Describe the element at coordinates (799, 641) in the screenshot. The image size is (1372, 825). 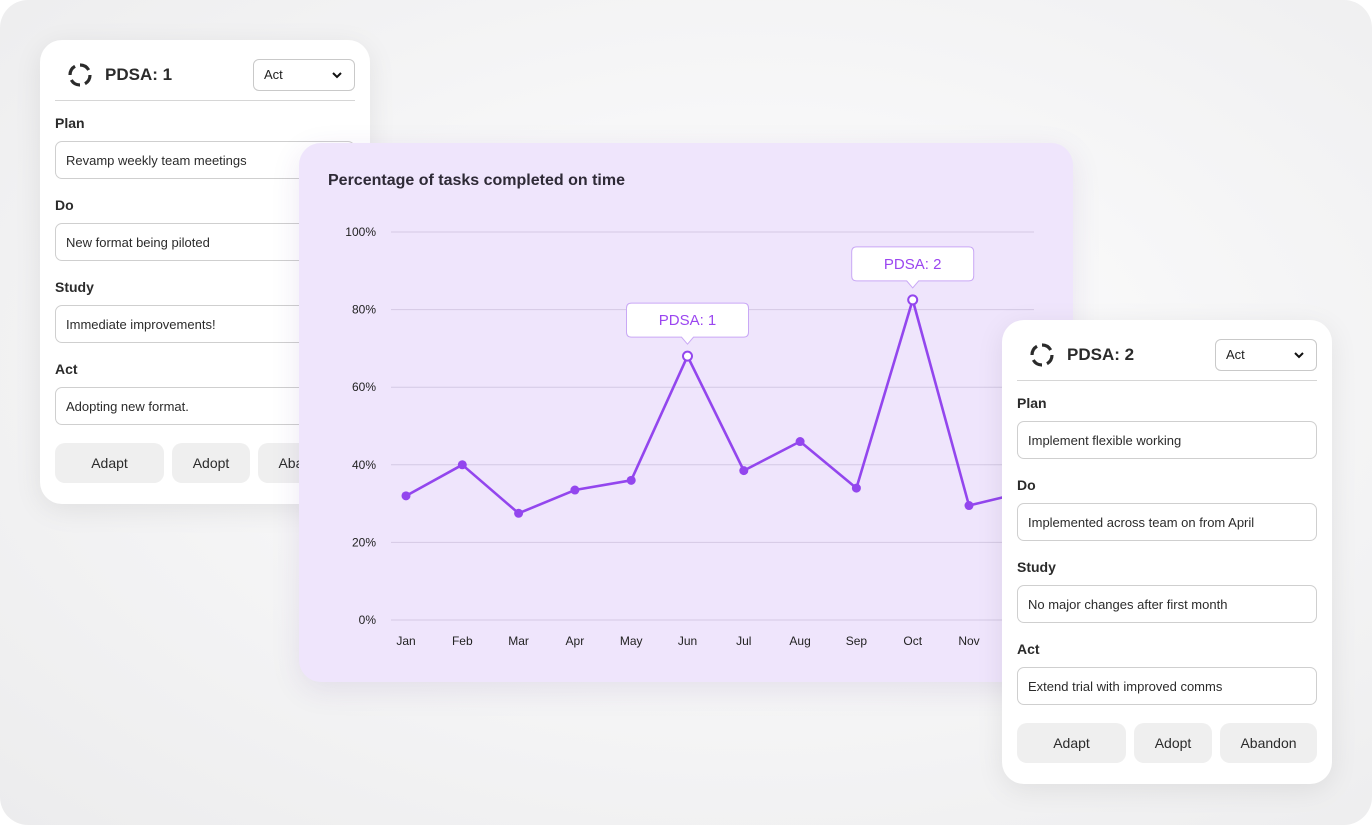
I see `x-tick-label: Aug` at that location.